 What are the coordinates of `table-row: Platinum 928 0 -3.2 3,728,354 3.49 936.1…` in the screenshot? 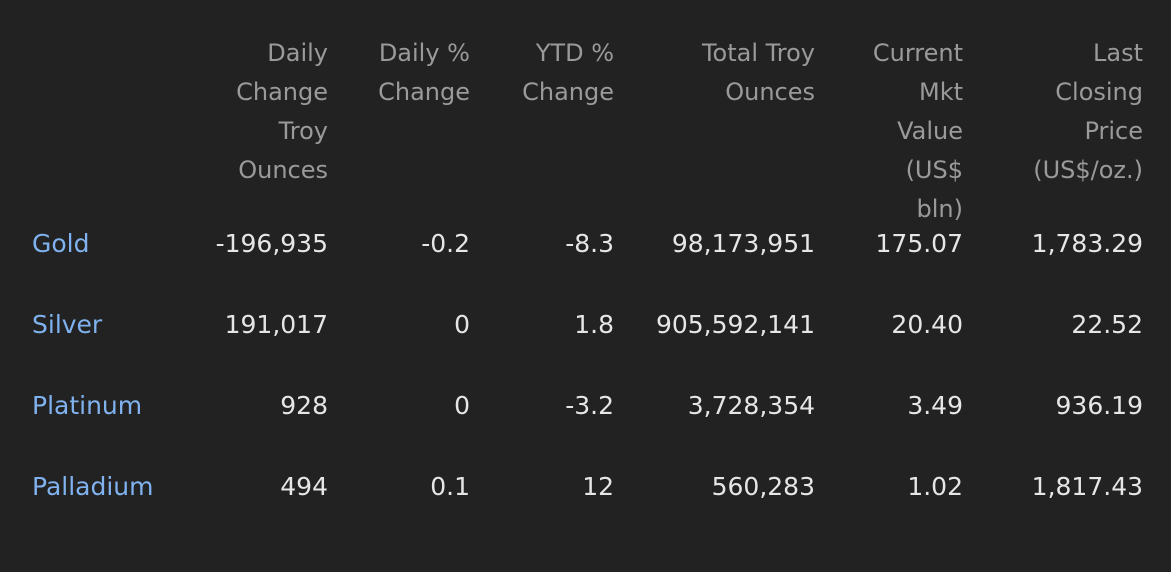 It's located at (580, 431).